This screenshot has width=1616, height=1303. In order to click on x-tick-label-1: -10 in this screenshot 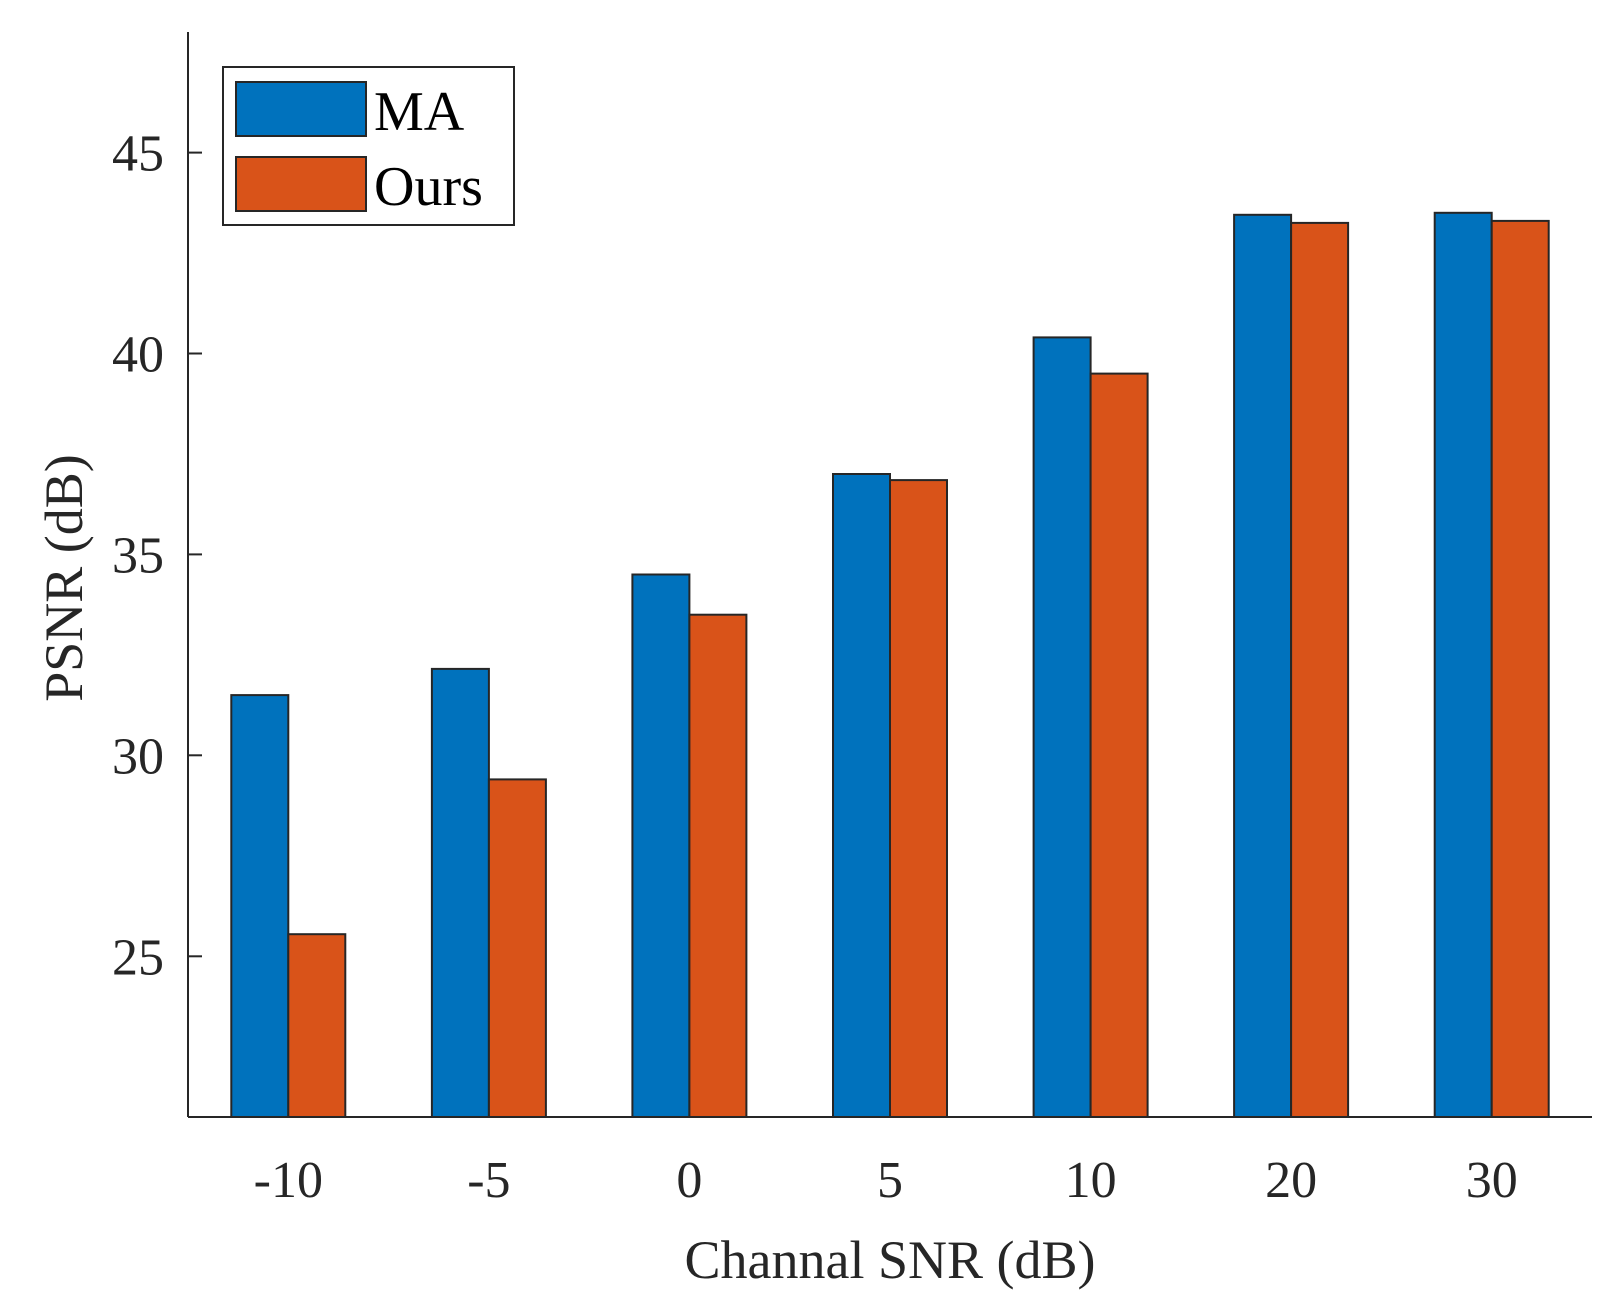, I will do `click(288, 1180)`.